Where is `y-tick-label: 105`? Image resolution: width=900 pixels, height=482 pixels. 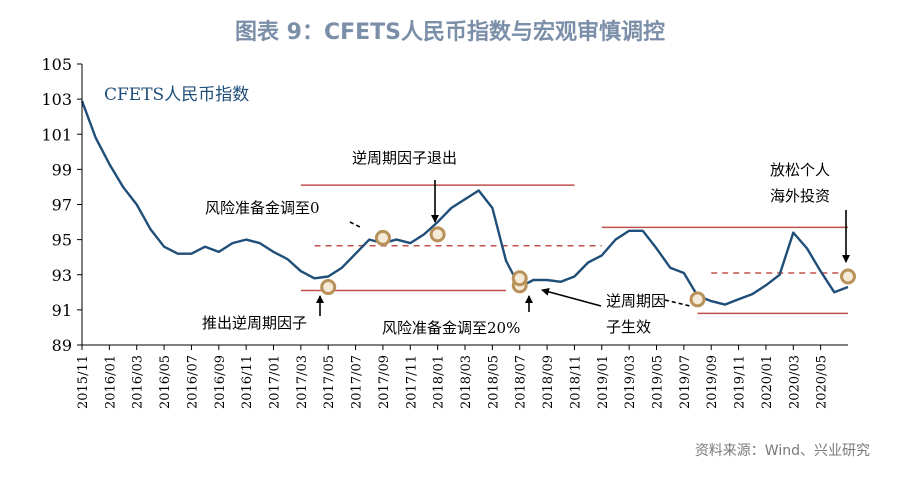 y-tick-label: 105 is located at coordinates (56, 64).